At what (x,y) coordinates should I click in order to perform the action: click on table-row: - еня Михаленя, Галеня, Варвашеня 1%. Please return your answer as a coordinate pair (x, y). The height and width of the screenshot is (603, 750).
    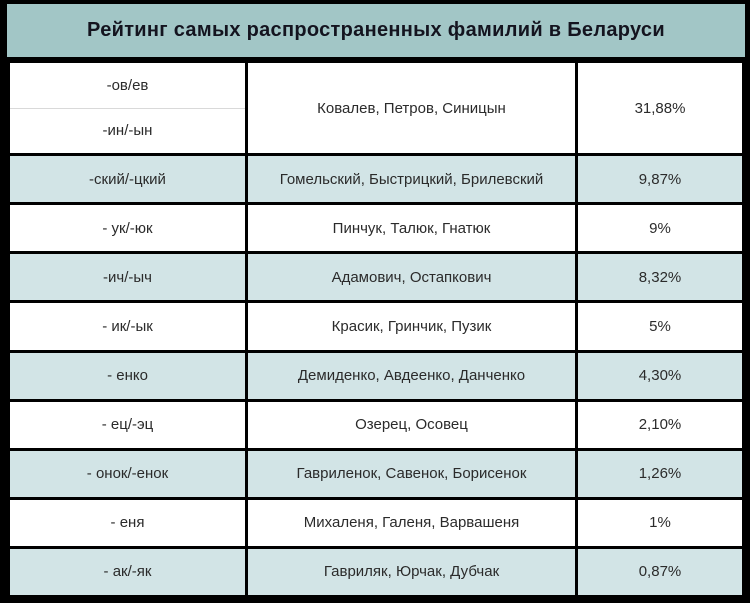
    Looking at the image, I should click on (376, 522).